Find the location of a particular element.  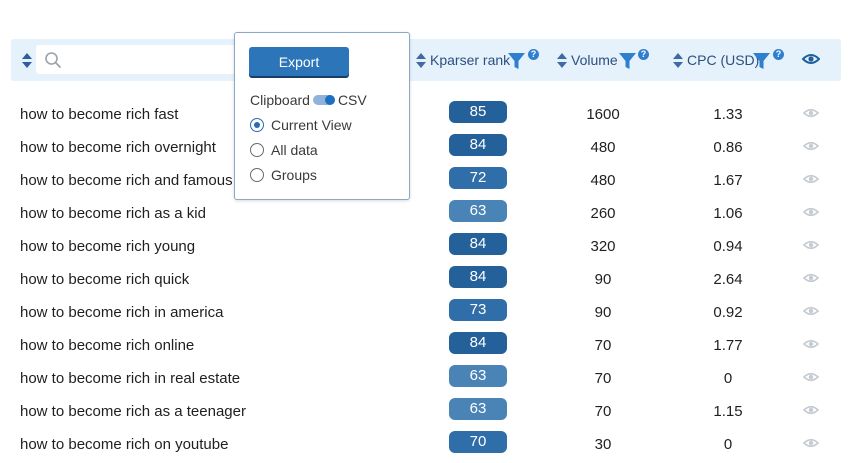

keyword-cell: how to become rich fast is located at coordinates (99, 114).